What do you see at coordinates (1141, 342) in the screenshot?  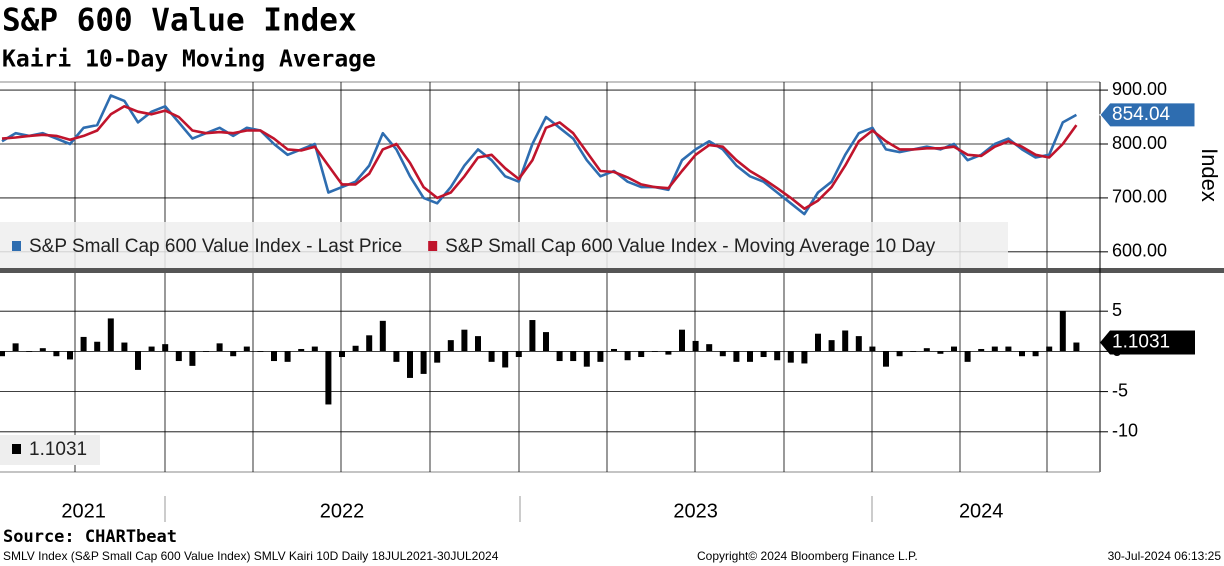 I see `last-value-label: 1.1031` at bounding box center [1141, 342].